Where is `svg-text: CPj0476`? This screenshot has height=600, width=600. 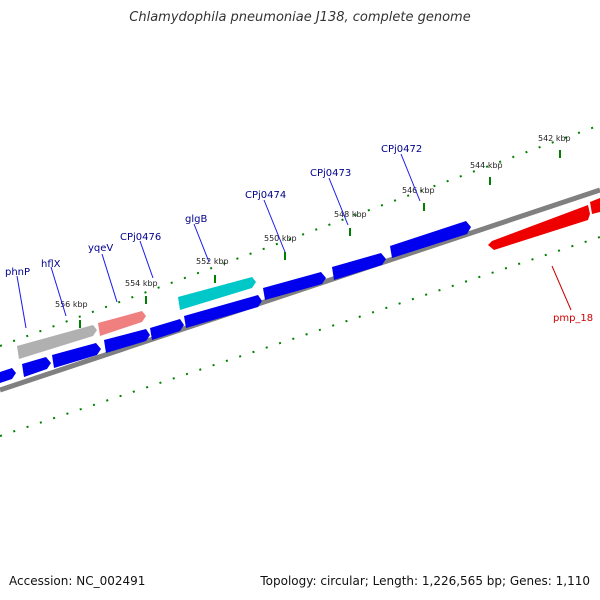 svg-text: CPj0476 is located at coordinates (140, 237).